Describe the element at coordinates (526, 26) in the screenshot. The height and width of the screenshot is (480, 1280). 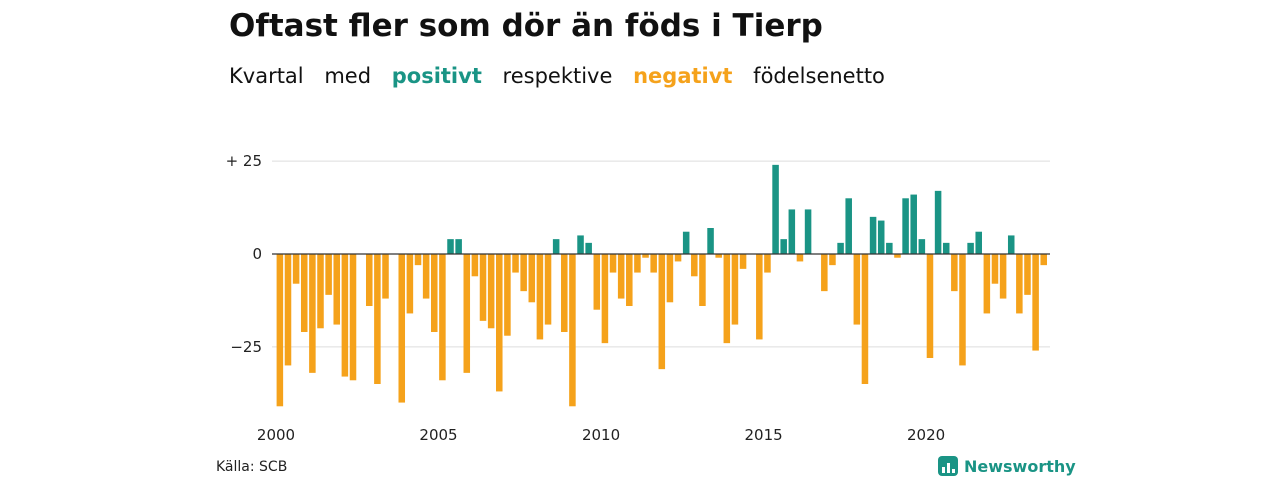
I see `chart-title: Oftast fler som dör än föds i Tierp` at that location.